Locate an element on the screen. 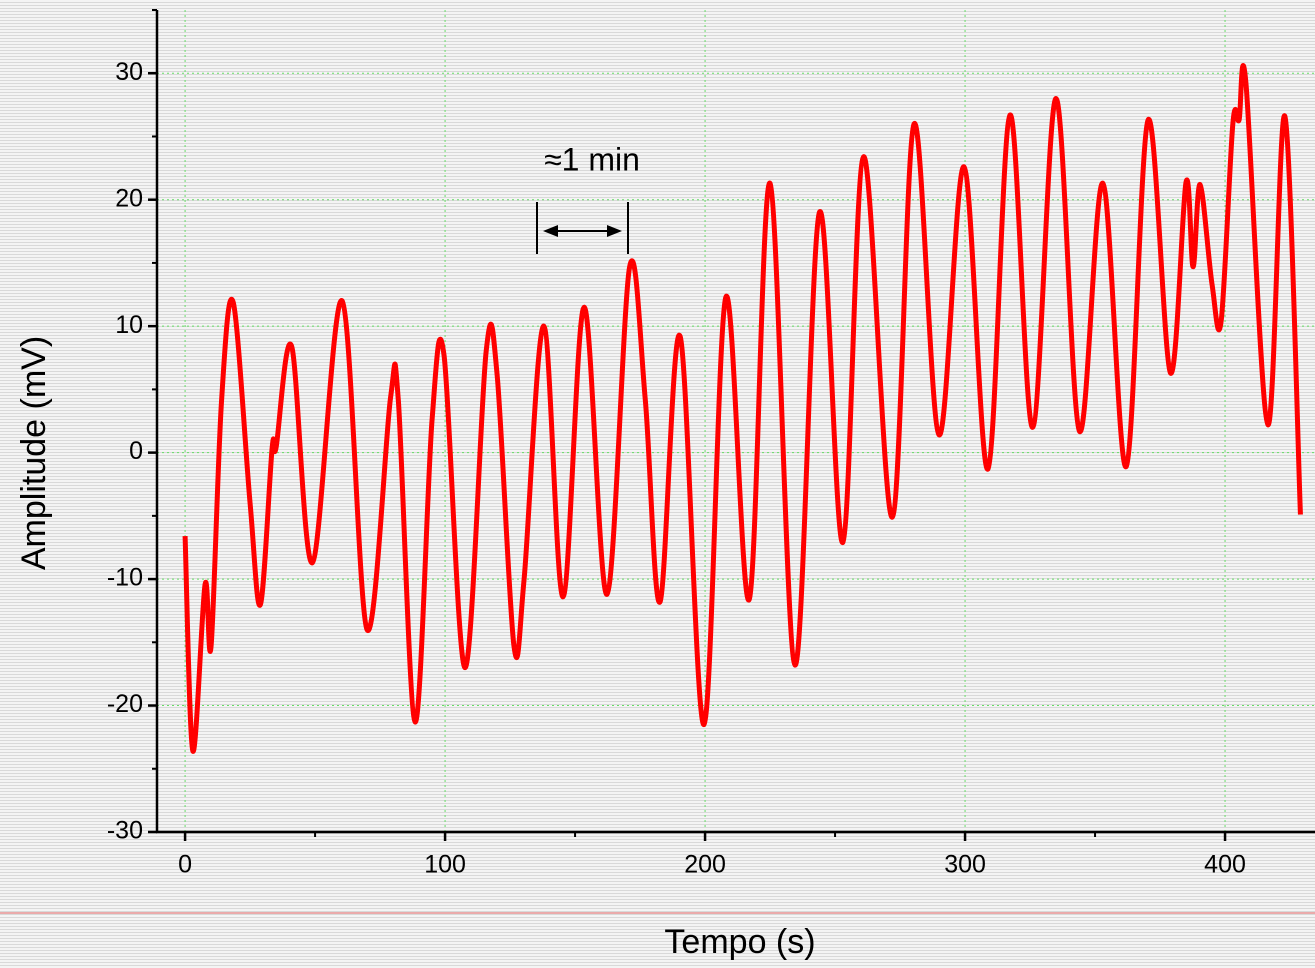 This screenshot has height=968, width=1315. y-tick-label: 0 is located at coordinates (136, 451).